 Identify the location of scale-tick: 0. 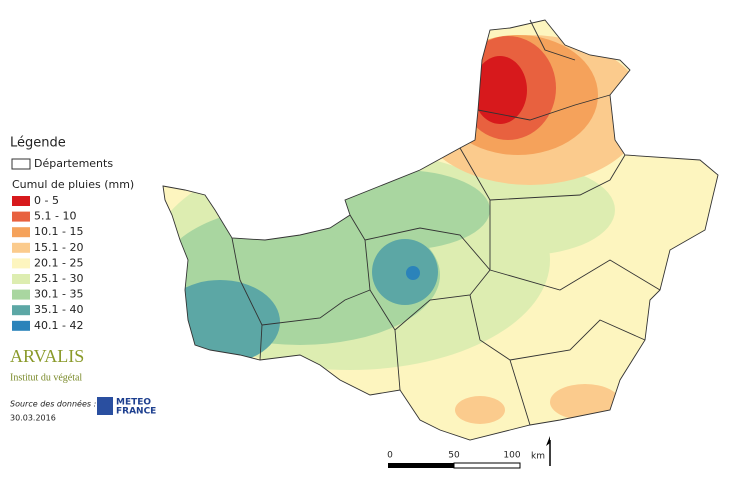
(390, 456).